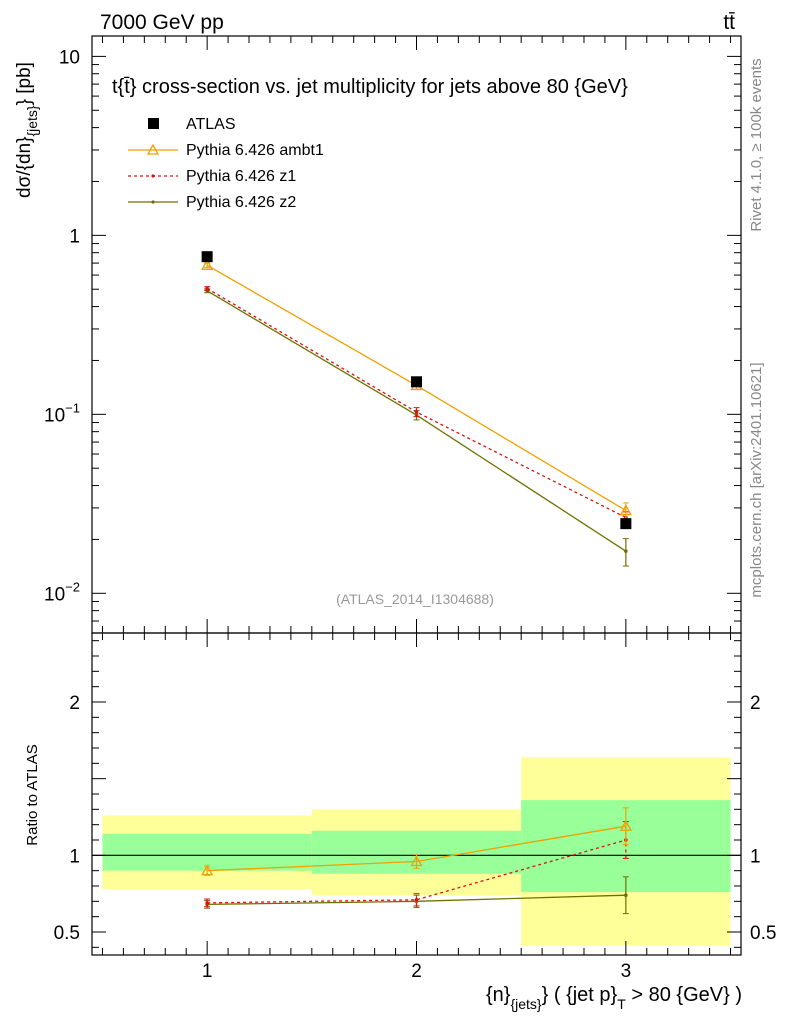 This screenshot has width=786, height=1024. I want to click on ratio-y-tick-label-left-2: 1, so click(74, 856).